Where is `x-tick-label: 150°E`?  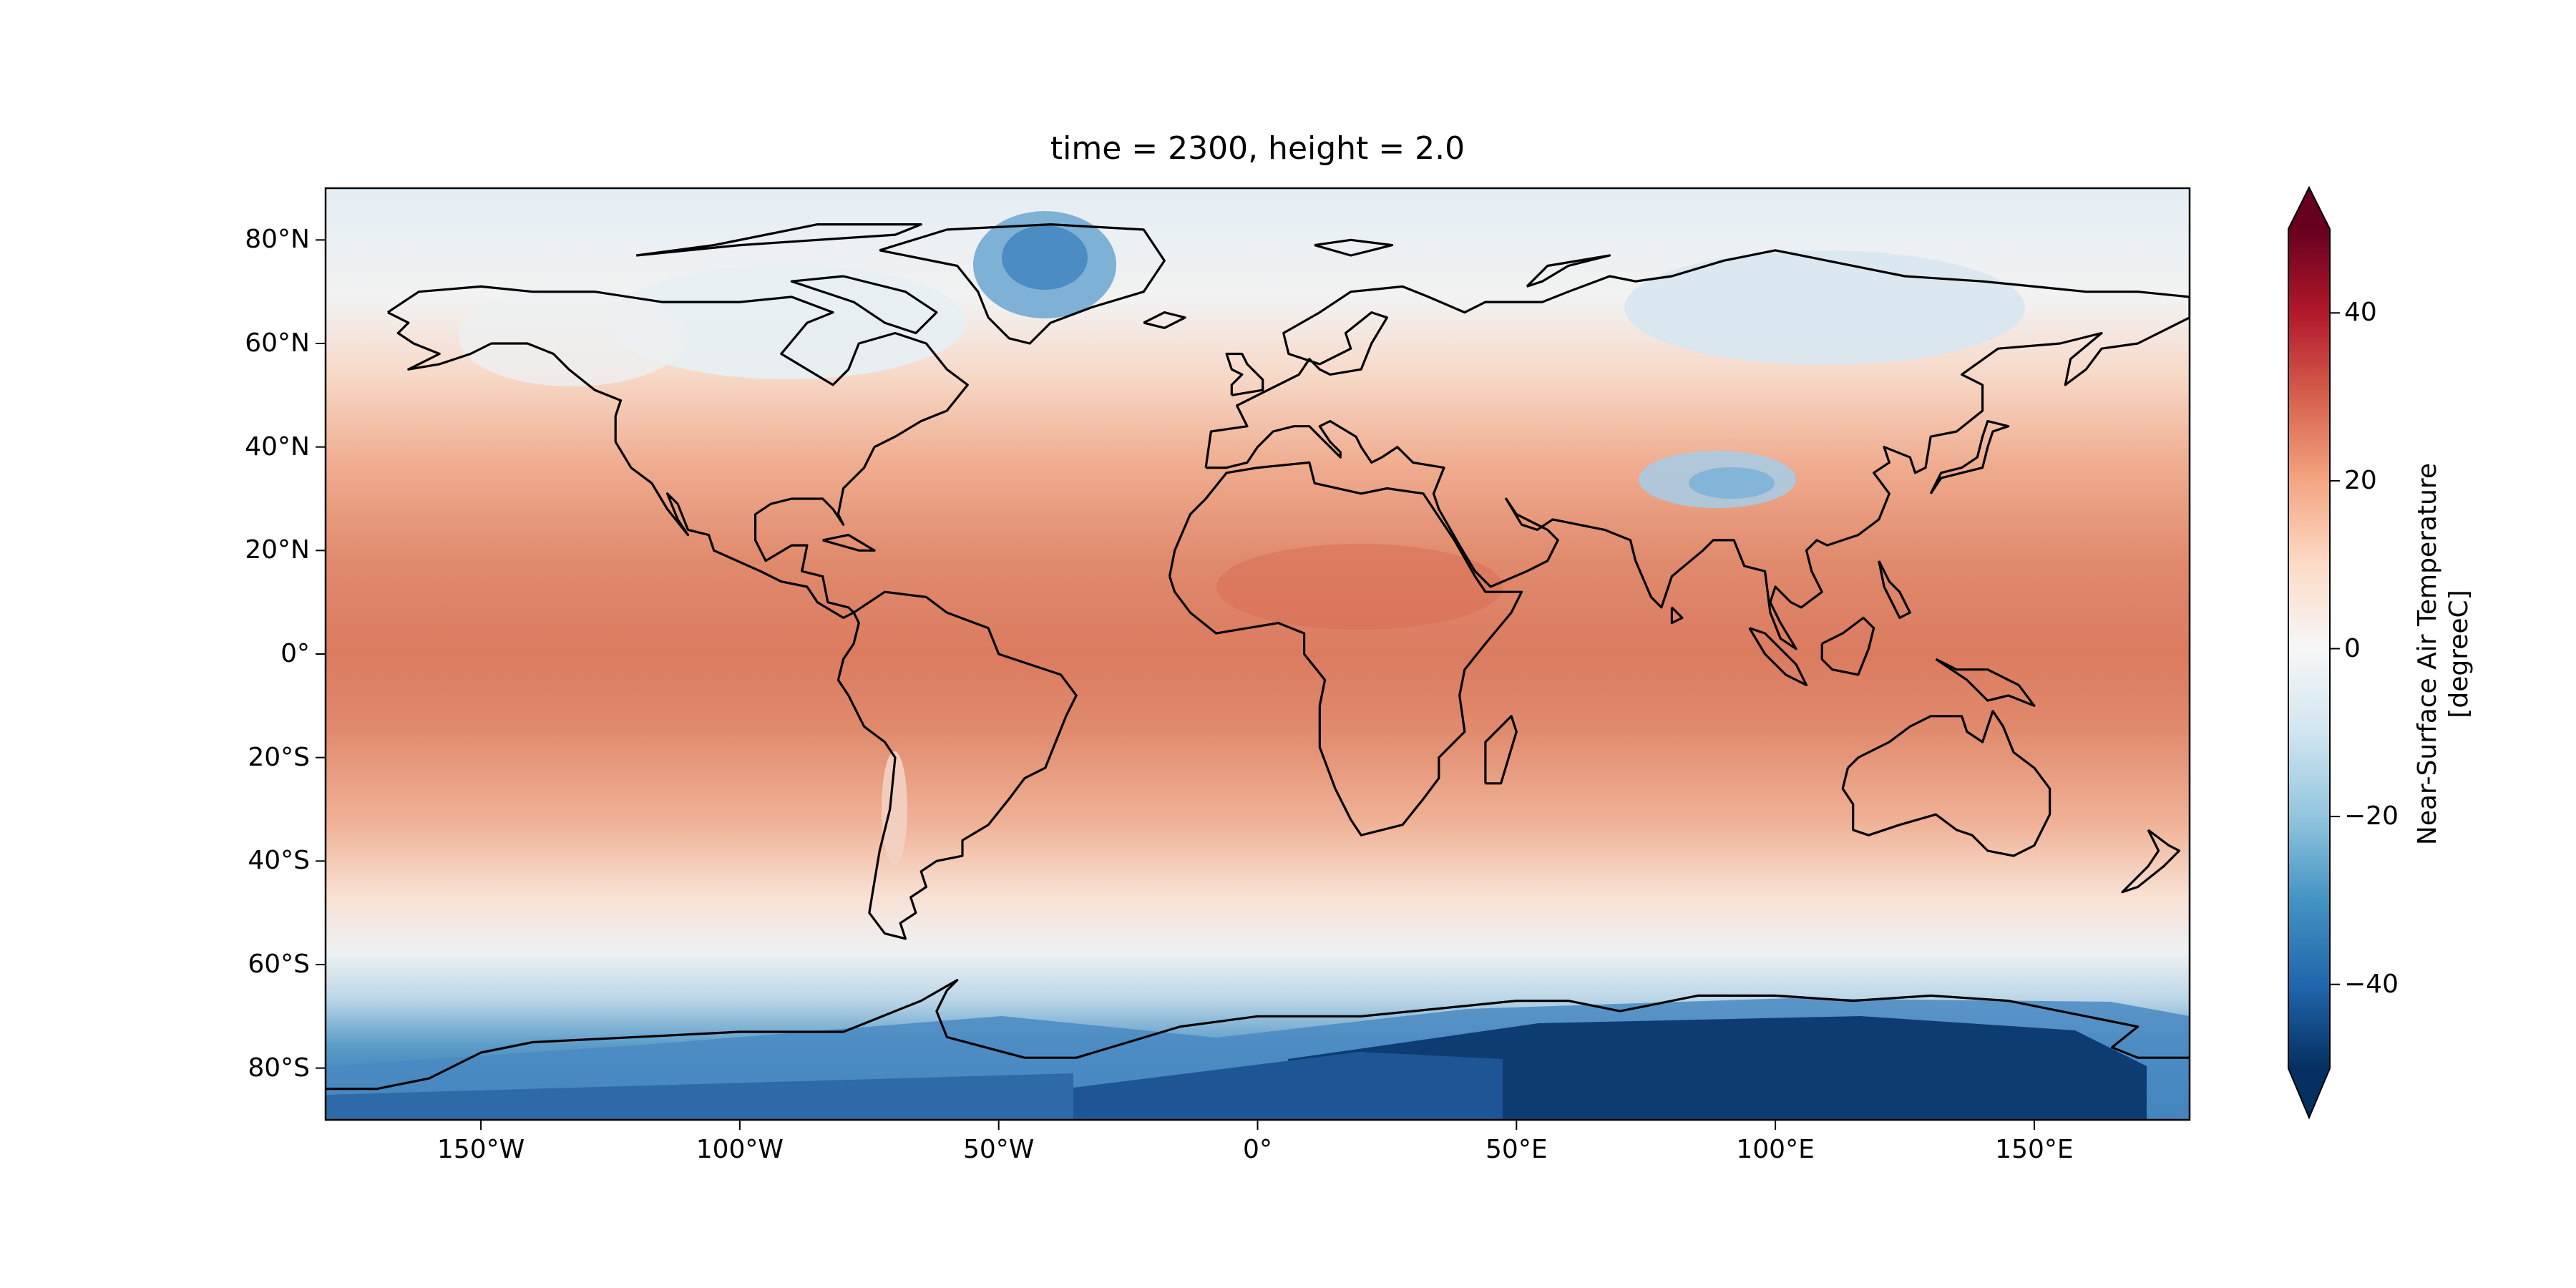 x-tick-label: 150°E is located at coordinates (2034, 1149).